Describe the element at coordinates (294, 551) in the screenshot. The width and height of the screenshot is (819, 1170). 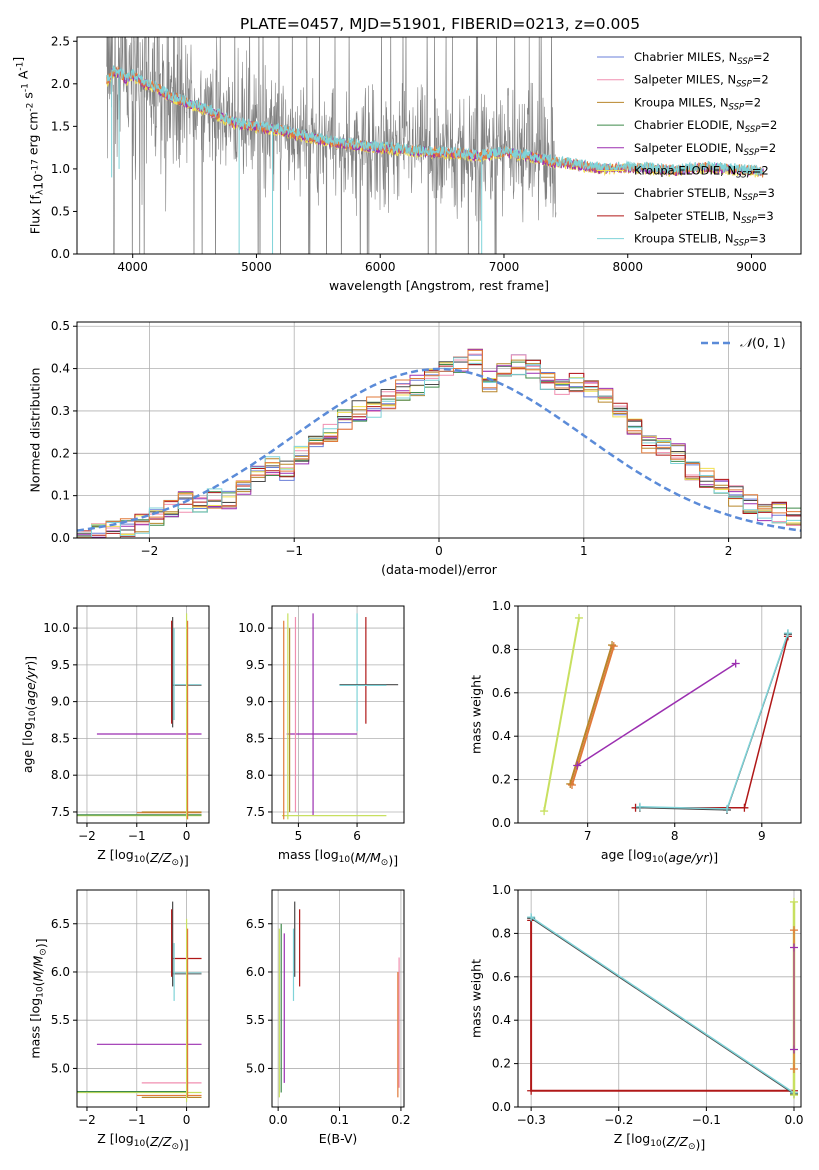
I see `x-tick-label: −1` at that location.